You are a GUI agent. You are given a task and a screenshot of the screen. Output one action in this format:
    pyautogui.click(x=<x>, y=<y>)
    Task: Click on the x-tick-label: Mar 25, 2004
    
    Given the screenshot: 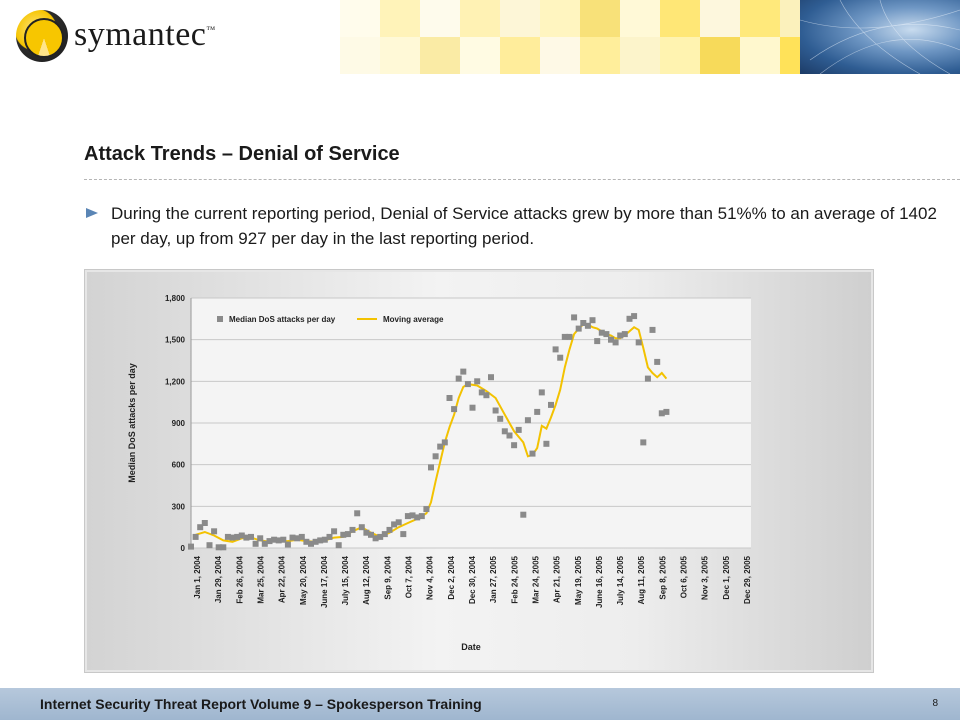 What is the action you would take?
    pyautogui.click(x=260, y=579)
    